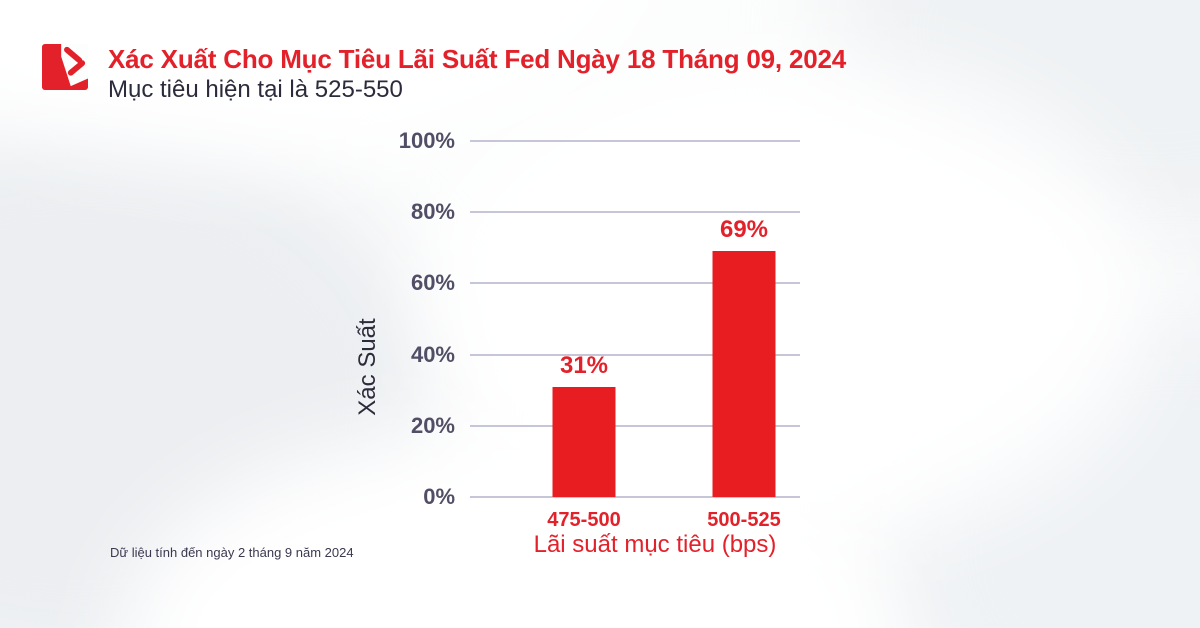 The image size is (1200, 628). What do you see at coordinates (432, 212) in the screenshot?
I see `y-tick-label: 80%` at bounding box center [432, 212].